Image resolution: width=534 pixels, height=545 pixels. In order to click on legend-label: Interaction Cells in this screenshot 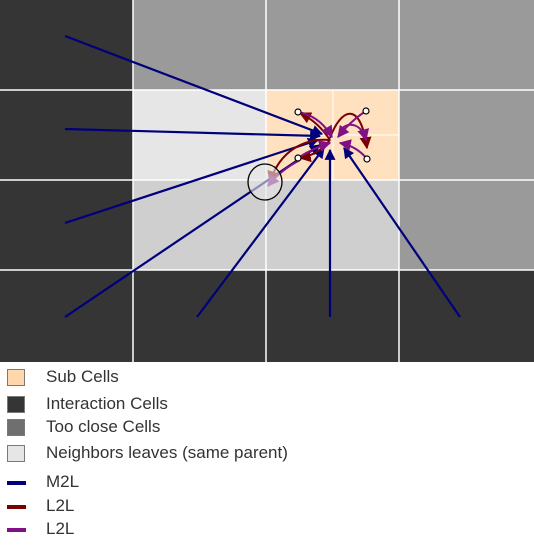, I will do `click(107, 403)`.